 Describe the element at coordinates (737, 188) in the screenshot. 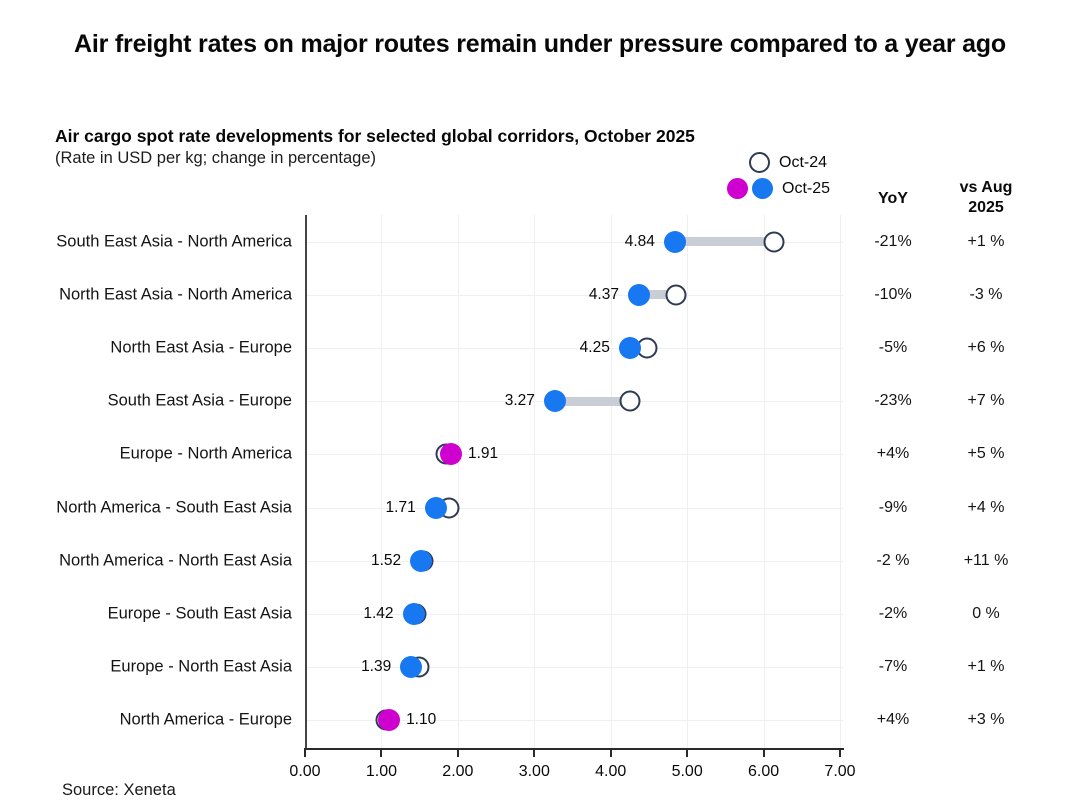

I see `magenta-dot-icon` at that location.